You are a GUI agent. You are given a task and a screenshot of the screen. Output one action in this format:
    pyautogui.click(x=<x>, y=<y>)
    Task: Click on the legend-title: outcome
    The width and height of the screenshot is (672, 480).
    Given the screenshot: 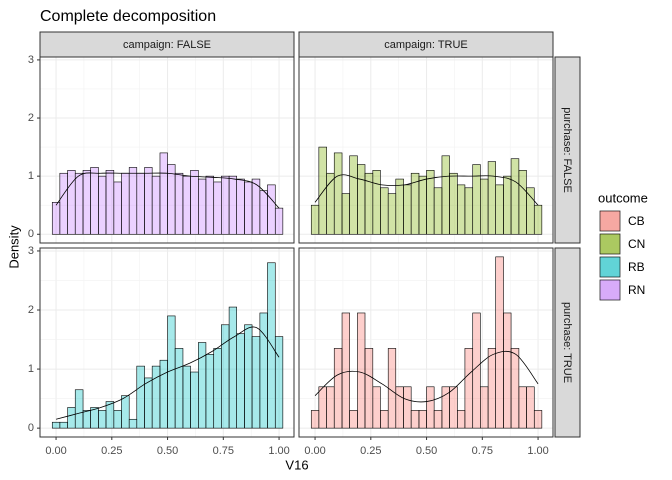 What is the action you would take?
    pyautogui.click(x=623, y=197)
    